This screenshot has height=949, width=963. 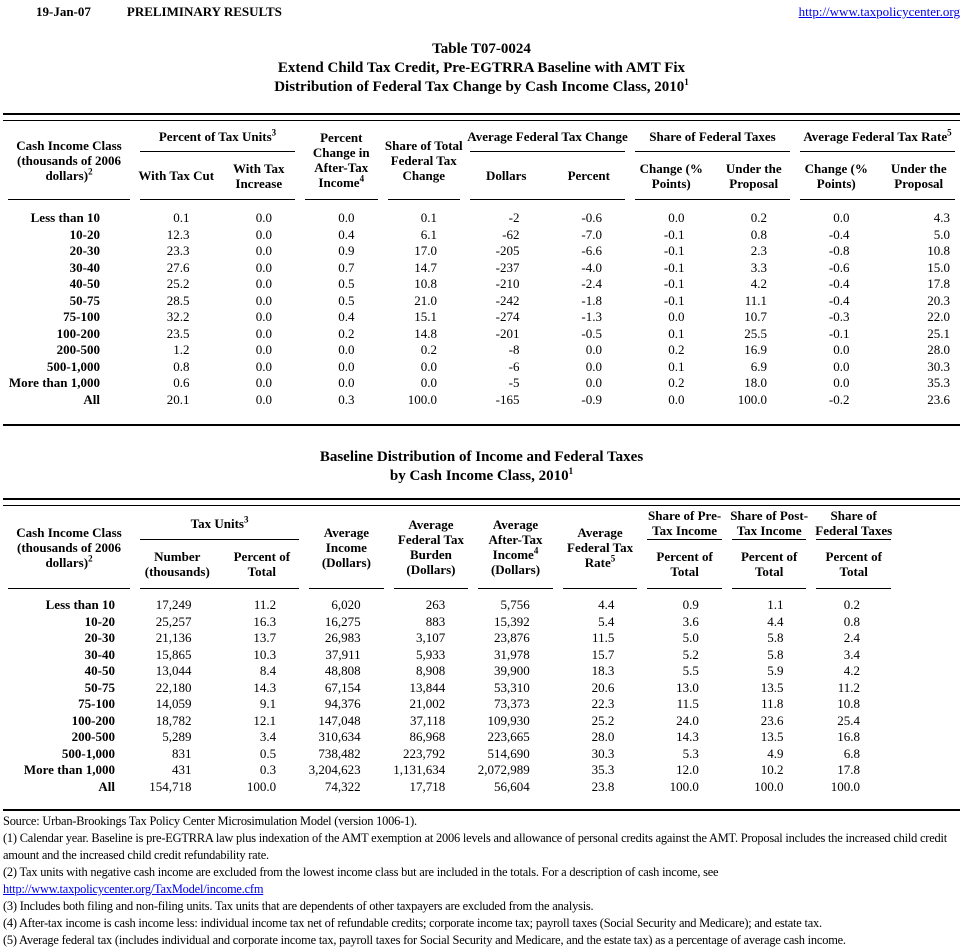 What do you see at coordinates (547, 136) in the screenshot?
I see `group-header-average-federal-tax-change: Average Federal Tax Change` at bounding box center [547, 136].